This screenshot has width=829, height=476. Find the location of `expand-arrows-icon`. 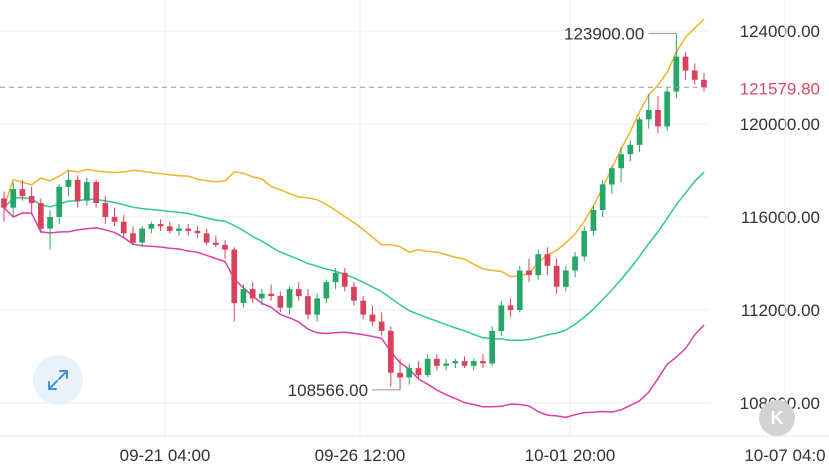

expand-arrows-icon is located at coordinates (58, 380).